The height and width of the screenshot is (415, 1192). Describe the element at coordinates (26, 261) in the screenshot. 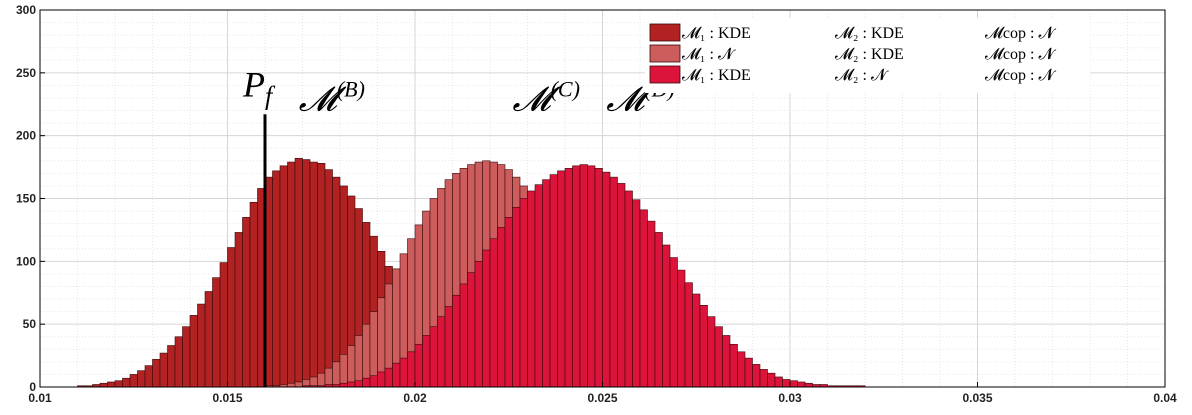

I see `y-tick-label: 100` at that location.